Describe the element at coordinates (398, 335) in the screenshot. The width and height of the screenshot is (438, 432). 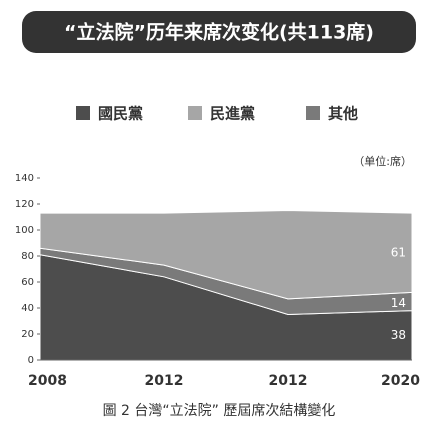
I see `value-label: 38` at that location.